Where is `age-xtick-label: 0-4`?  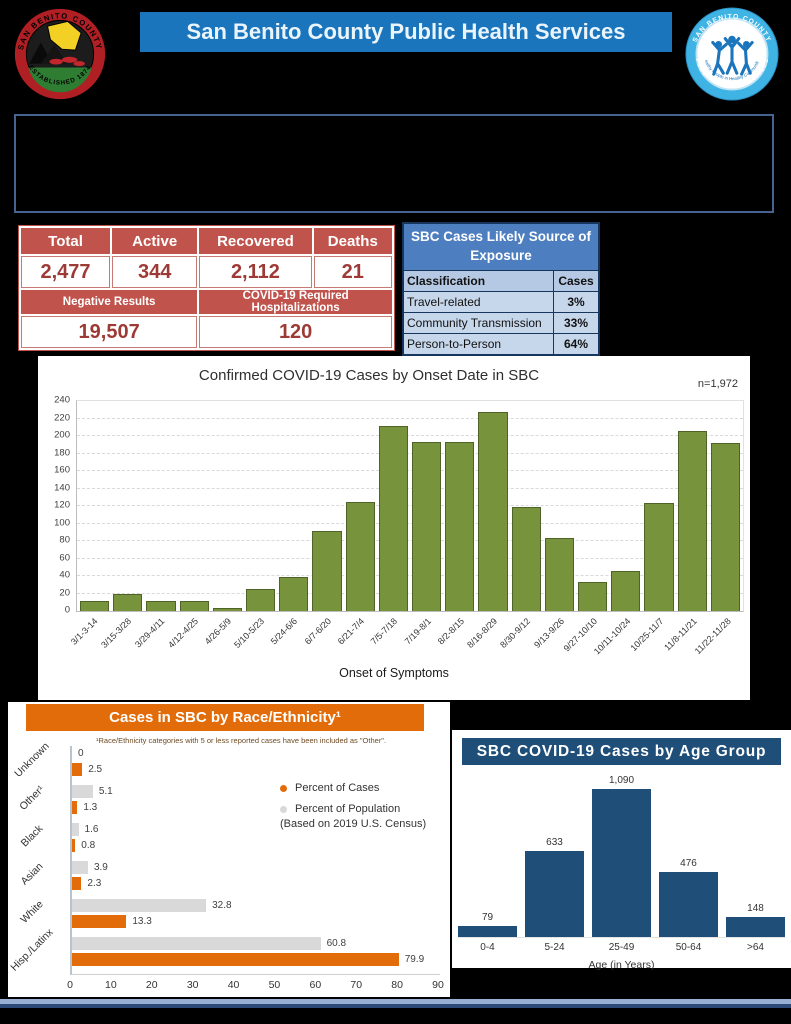
age-xtick-label: 0-4 is located at coordinates (487, 947).